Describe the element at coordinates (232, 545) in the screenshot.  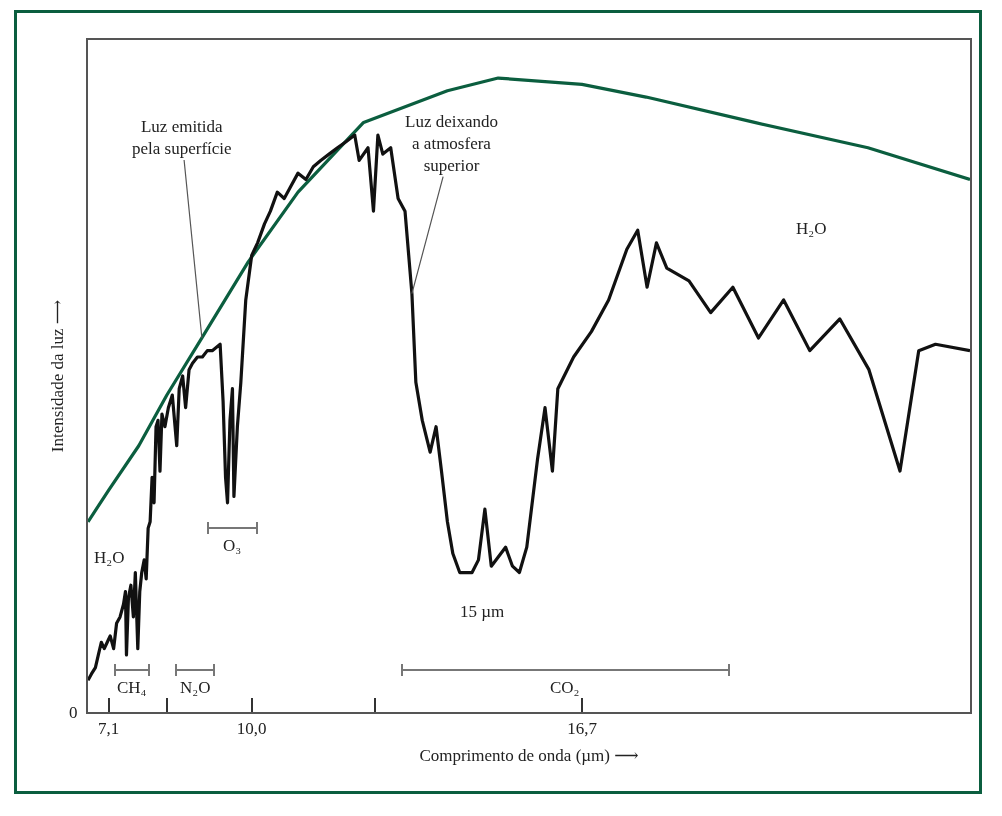
I see `annotation: O₃` at that location.